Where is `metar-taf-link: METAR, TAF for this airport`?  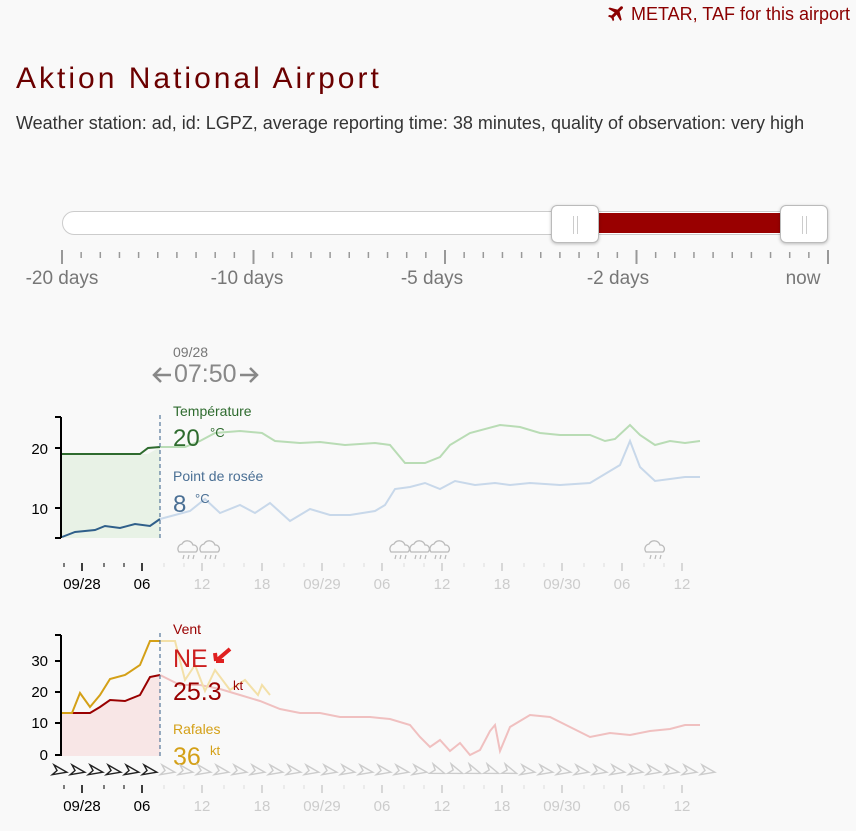
metar-taf-link: METAR, TAF for this airport is located at coordinates (727, 14).